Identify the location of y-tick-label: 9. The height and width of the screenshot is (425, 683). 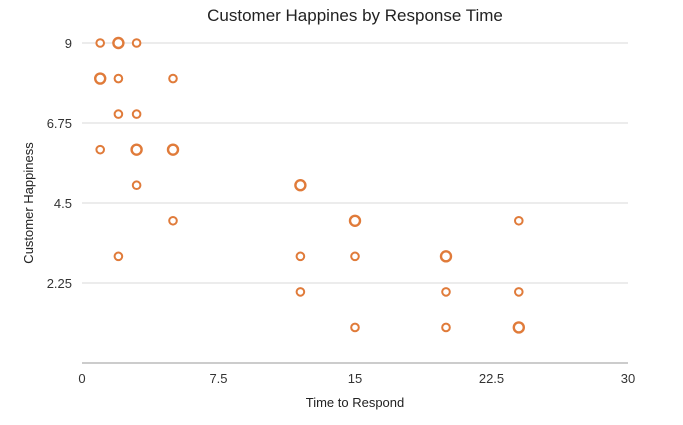
(68, 43).